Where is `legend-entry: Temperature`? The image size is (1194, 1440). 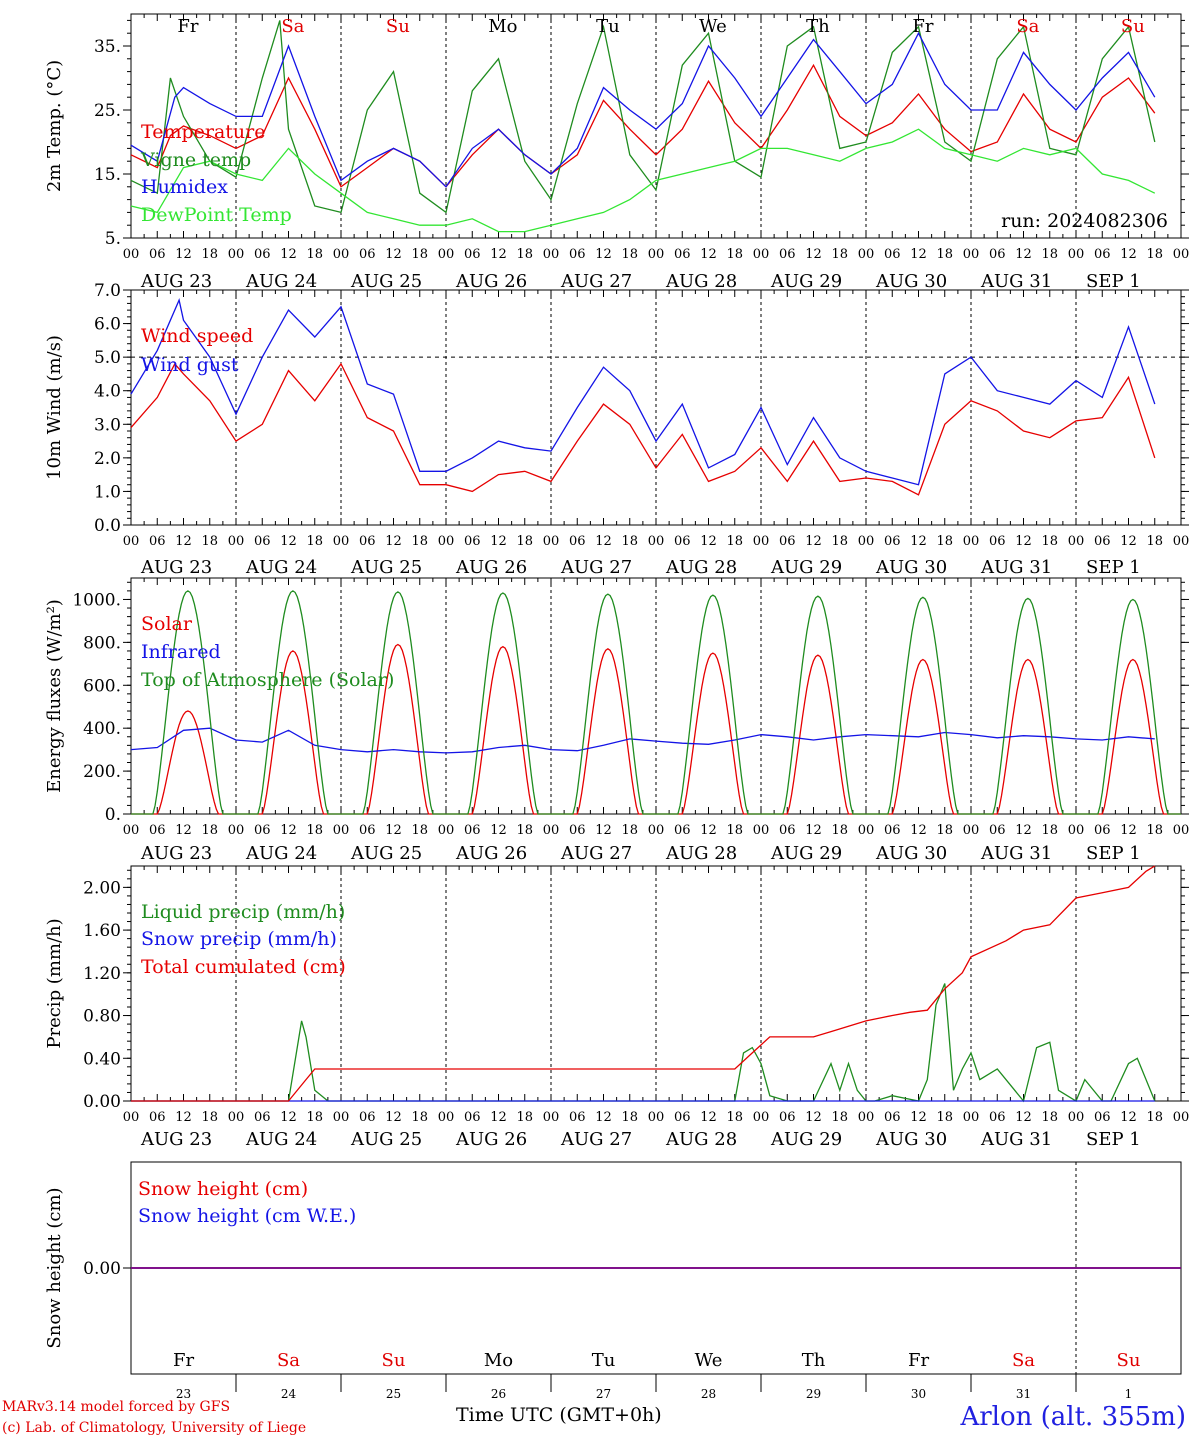
legend-entry: Temperature is located at coordinates (203, 132).